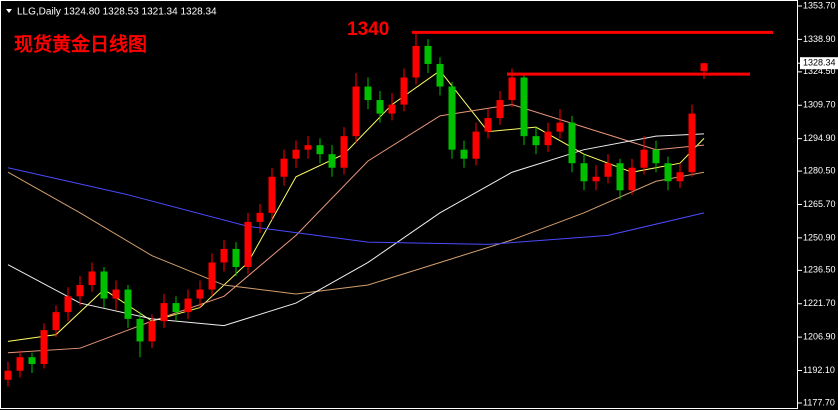  What do you see at coordinates (819, 337) in the screenshot?
I see `y-tick-label: 1206.90` at bounding box center [819, 337].